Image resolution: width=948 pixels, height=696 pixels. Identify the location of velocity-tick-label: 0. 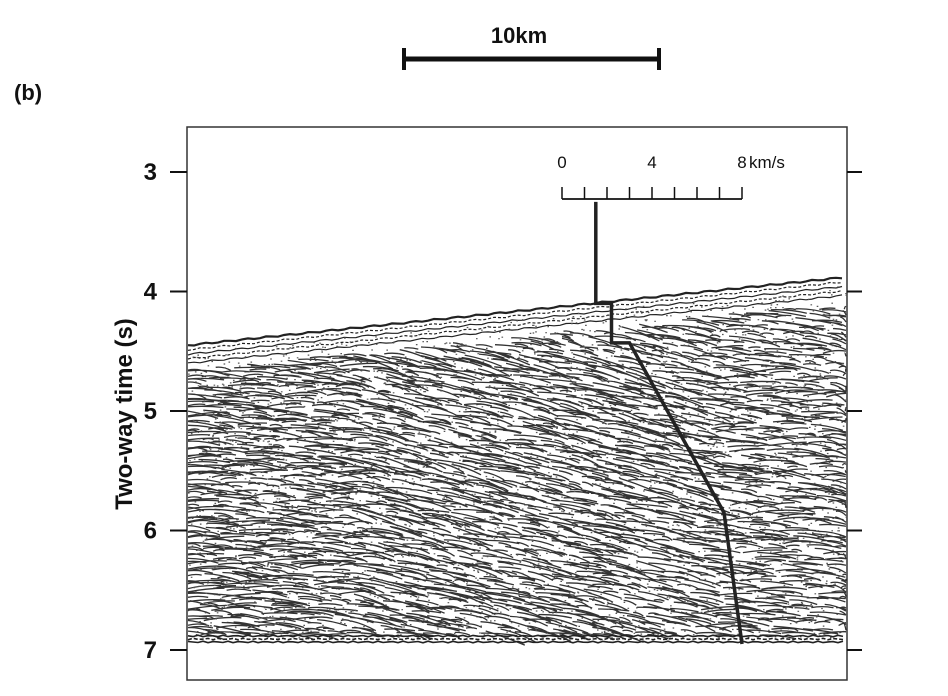
(561, 162).